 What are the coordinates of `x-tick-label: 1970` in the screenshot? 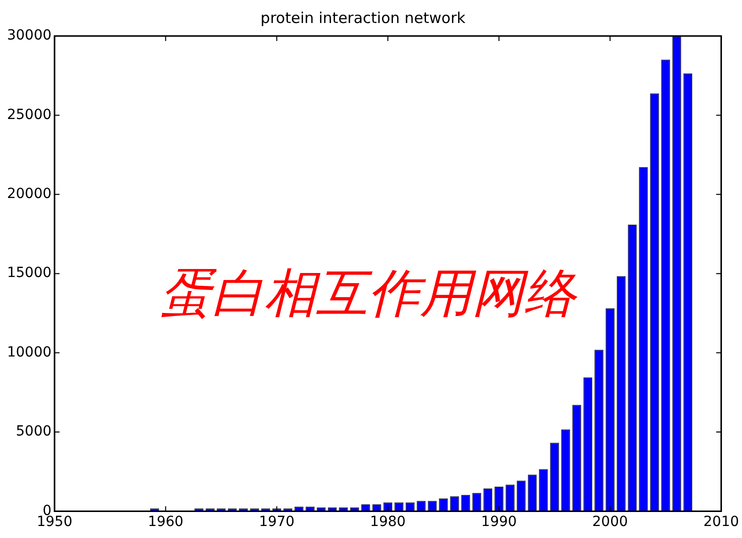 It's located at (276, 522).